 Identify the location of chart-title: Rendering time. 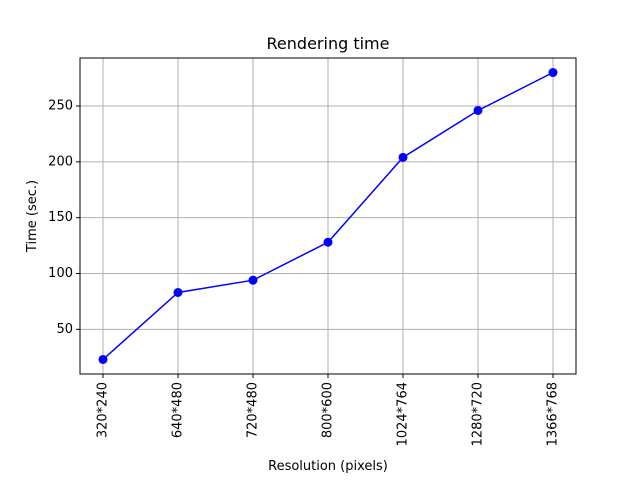
(328, 43).